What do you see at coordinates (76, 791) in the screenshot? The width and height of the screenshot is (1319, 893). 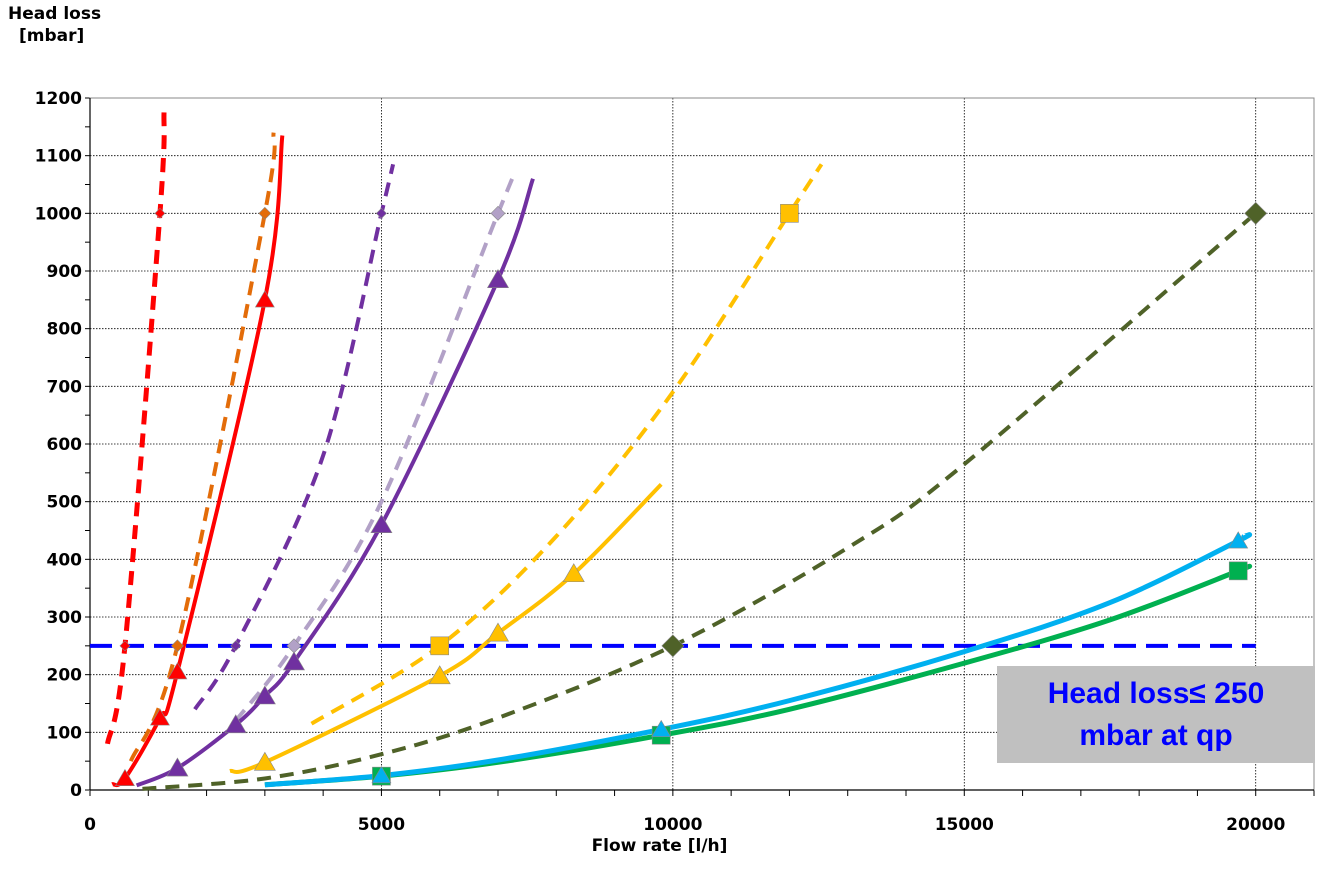 I see `y-tick-label: 0` at bounding box center [76, 791].